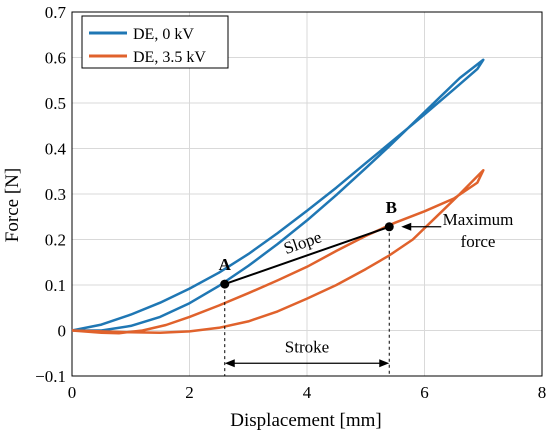  What do you see at coordinates (163, 34) in the screenshot?
I see `legend-label-de-0kv: DE, 0 kV` at bounding box center [163, 34].